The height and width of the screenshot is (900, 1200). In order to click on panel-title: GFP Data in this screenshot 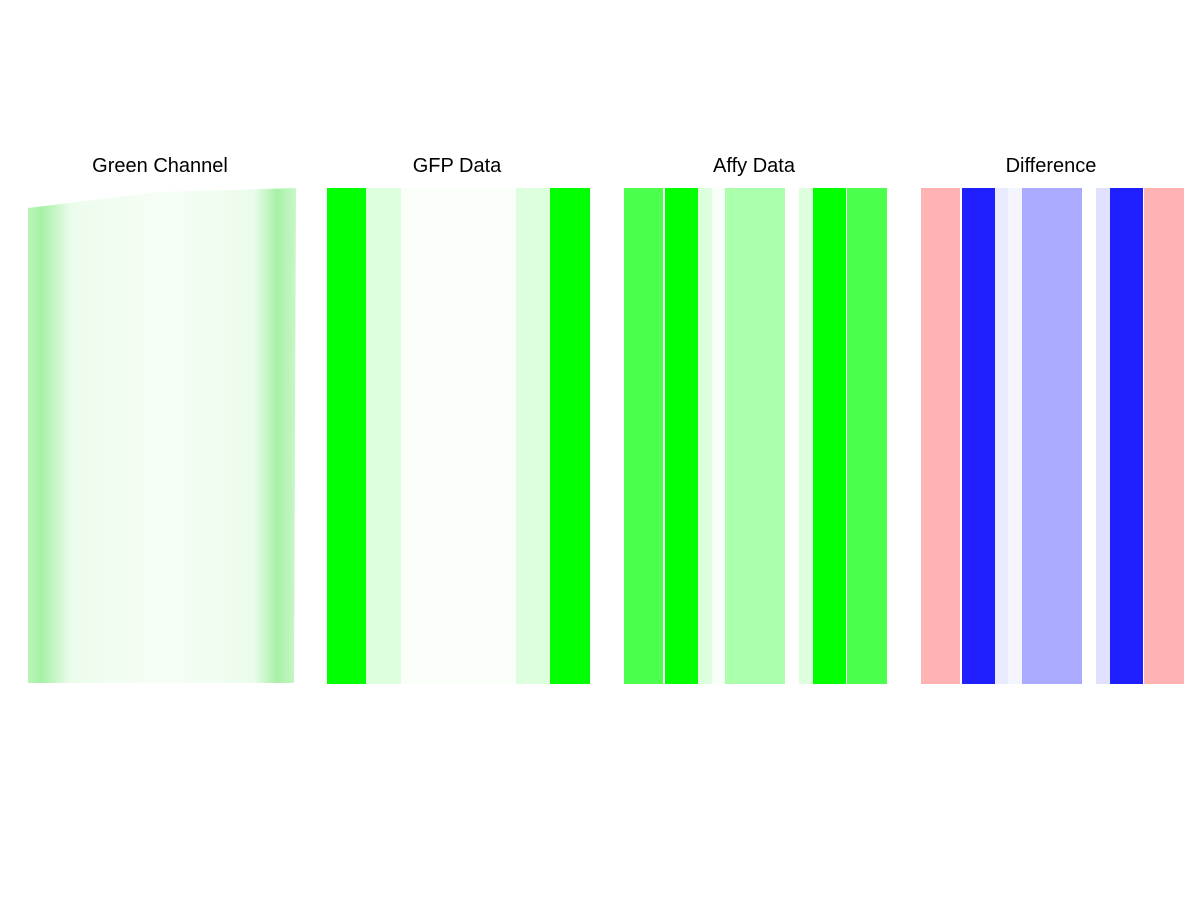, I will do `click(457, 166)`.